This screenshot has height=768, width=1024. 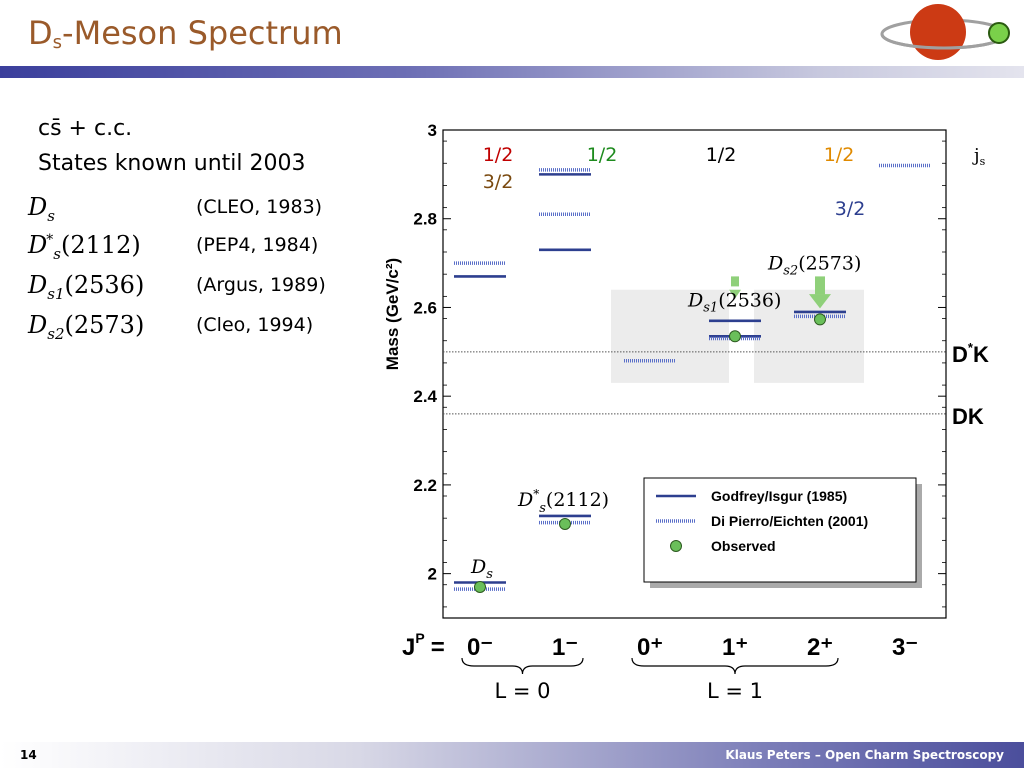 I want to click on state-name: Ds2(2573), so click(x=86, y=327).